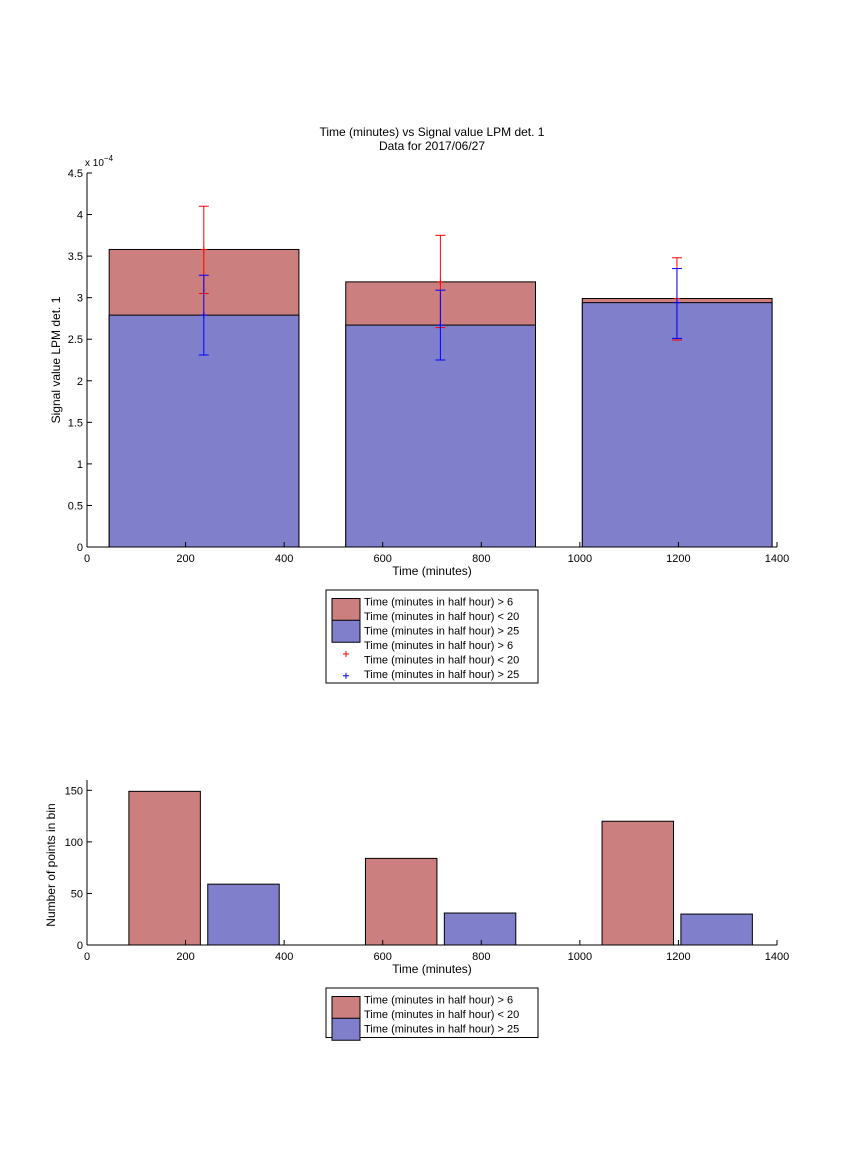  Describe the element at coordinates (80, 216) in the screenshot. I see `y-tick-label: 4` at that location.